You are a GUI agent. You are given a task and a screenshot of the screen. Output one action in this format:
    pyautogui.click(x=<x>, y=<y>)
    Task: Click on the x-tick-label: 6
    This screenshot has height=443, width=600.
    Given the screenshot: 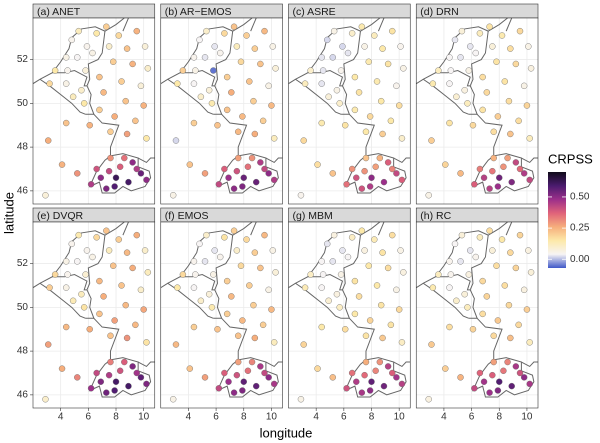 What is the action you would take?
    pyautogui.click(x=472, y=417)
    